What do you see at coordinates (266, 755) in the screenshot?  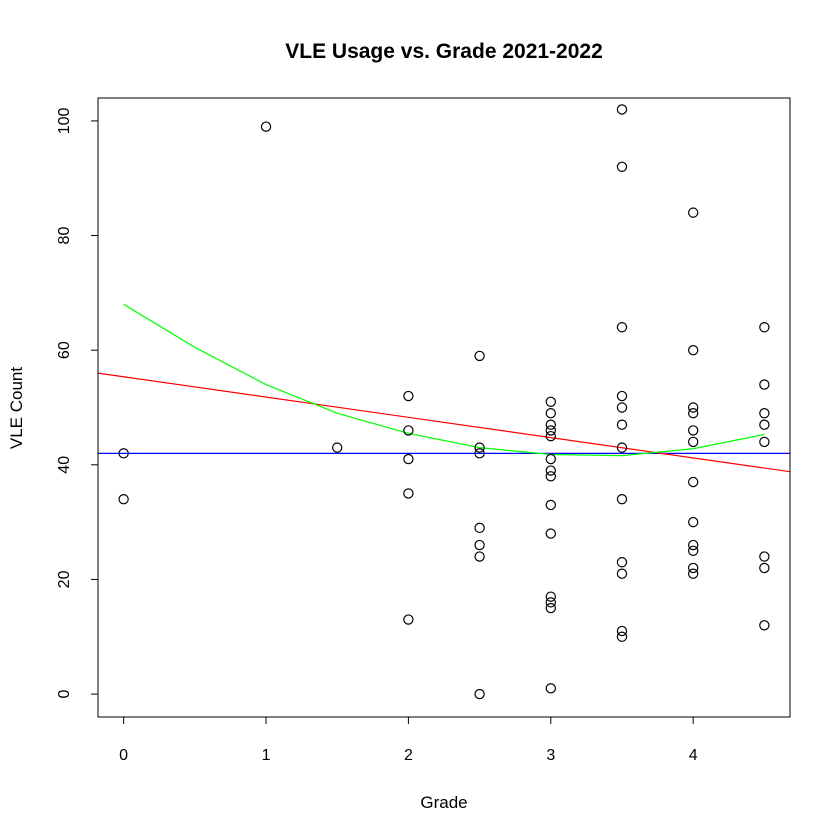 I see `x-tick-label: 1` at bounding box center [266, 755].